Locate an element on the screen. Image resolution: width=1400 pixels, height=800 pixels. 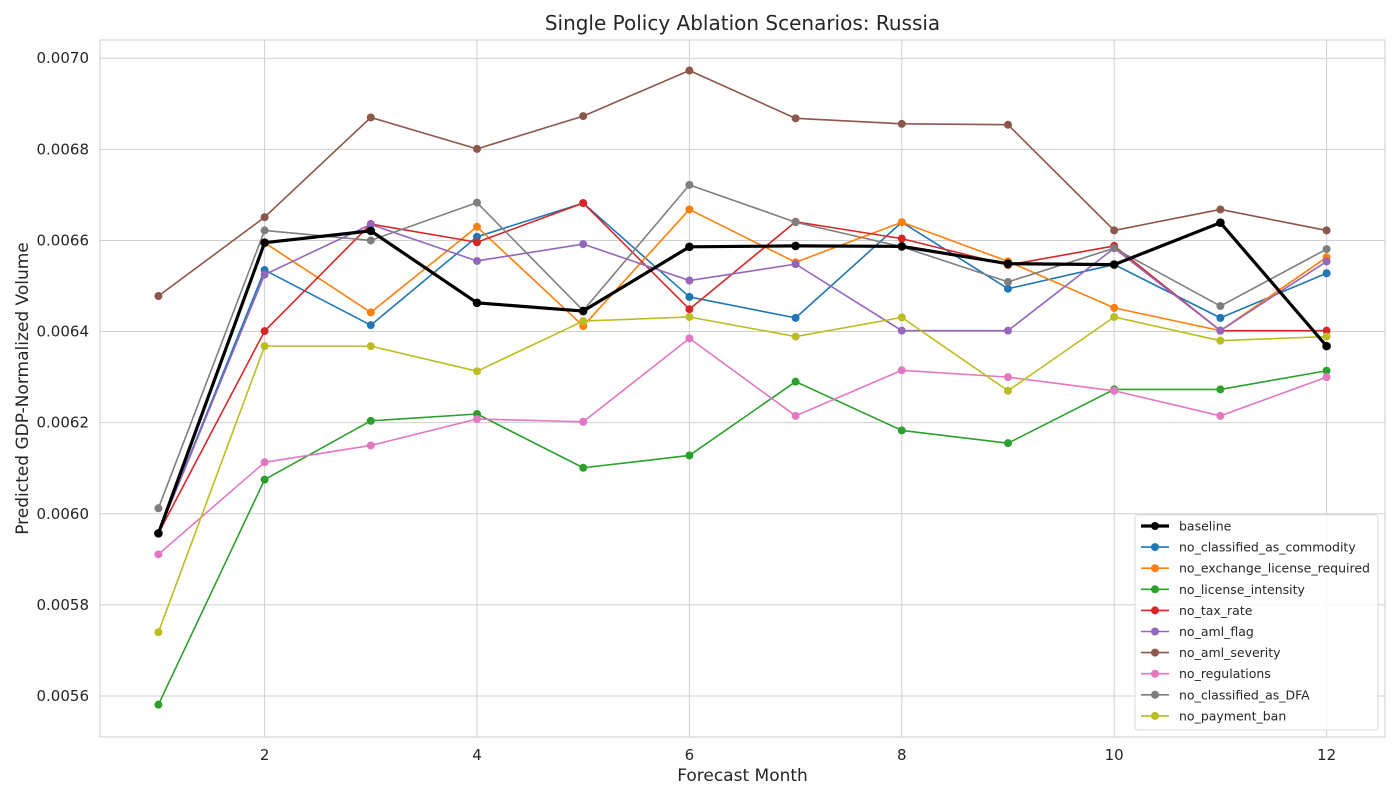
legend-label: no_tax_rate is located at coordinates (1216, 610).